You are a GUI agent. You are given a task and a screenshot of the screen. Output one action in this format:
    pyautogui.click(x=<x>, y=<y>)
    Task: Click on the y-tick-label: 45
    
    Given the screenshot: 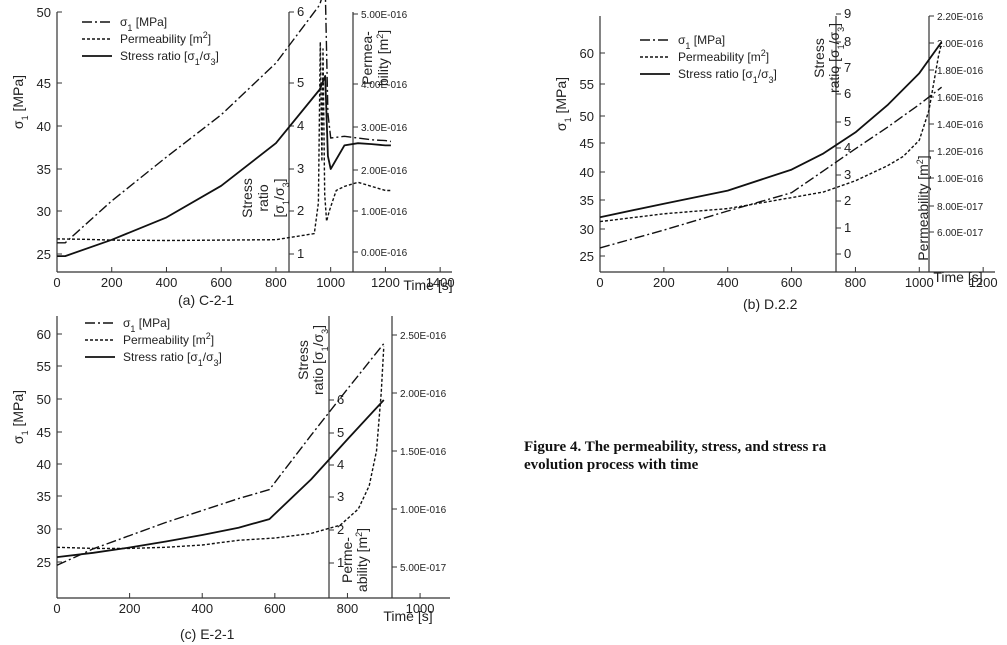 What is the action you would take?
    pyautogui.click(x=44, y=432)
    